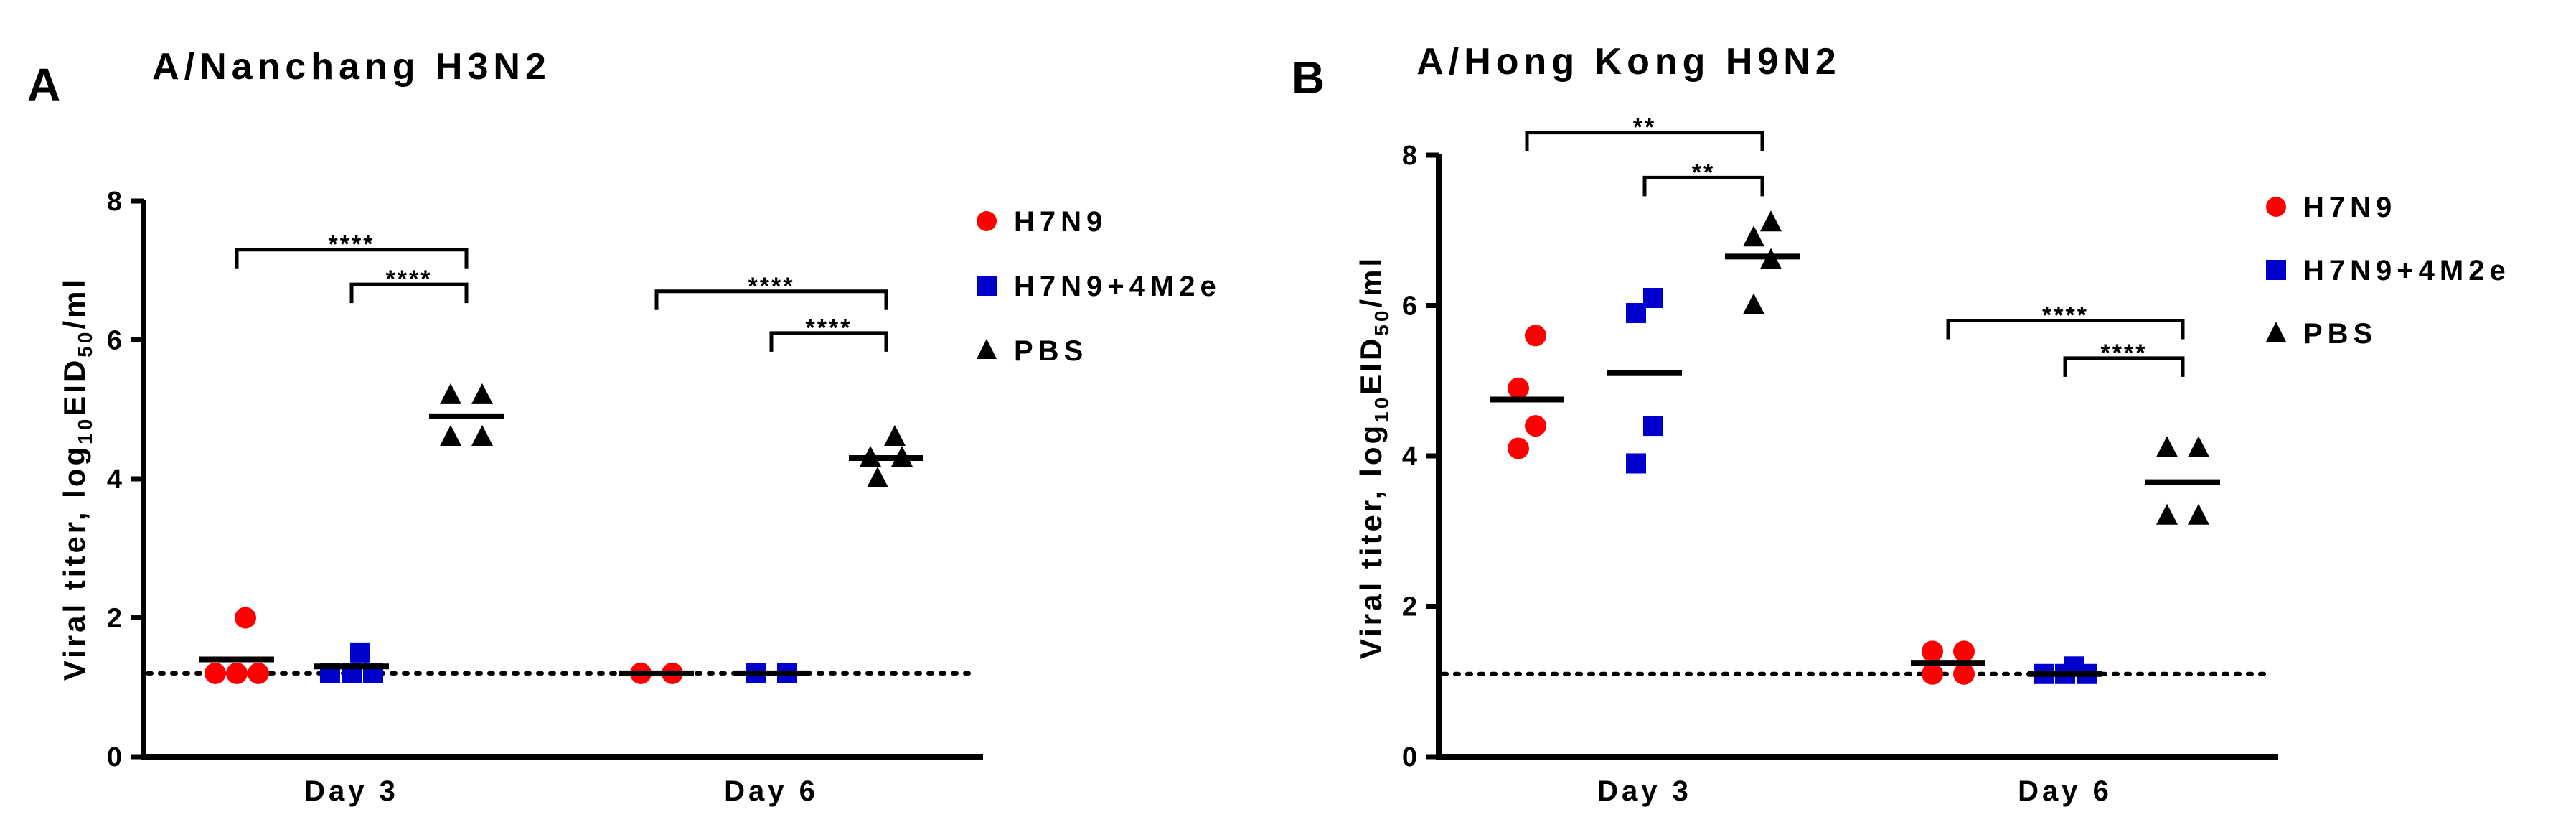 The image size is (2576, 840). I want to click on chart-title: A/Nanchang H3N2, so click(351, 67).